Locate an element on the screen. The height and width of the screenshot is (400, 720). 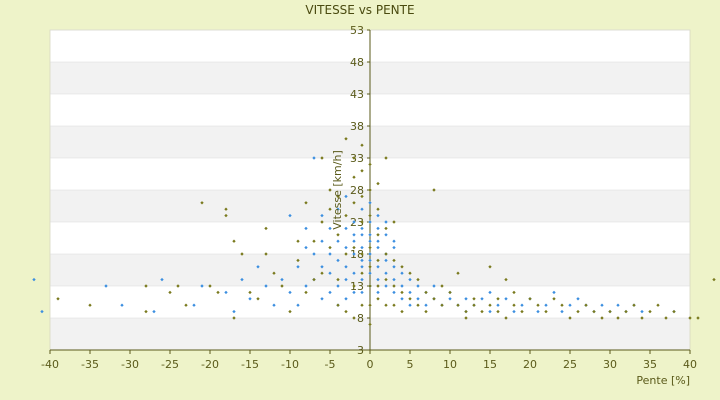
chart-title: VITESSE vs PENTE is located at coordinates (359, 10).